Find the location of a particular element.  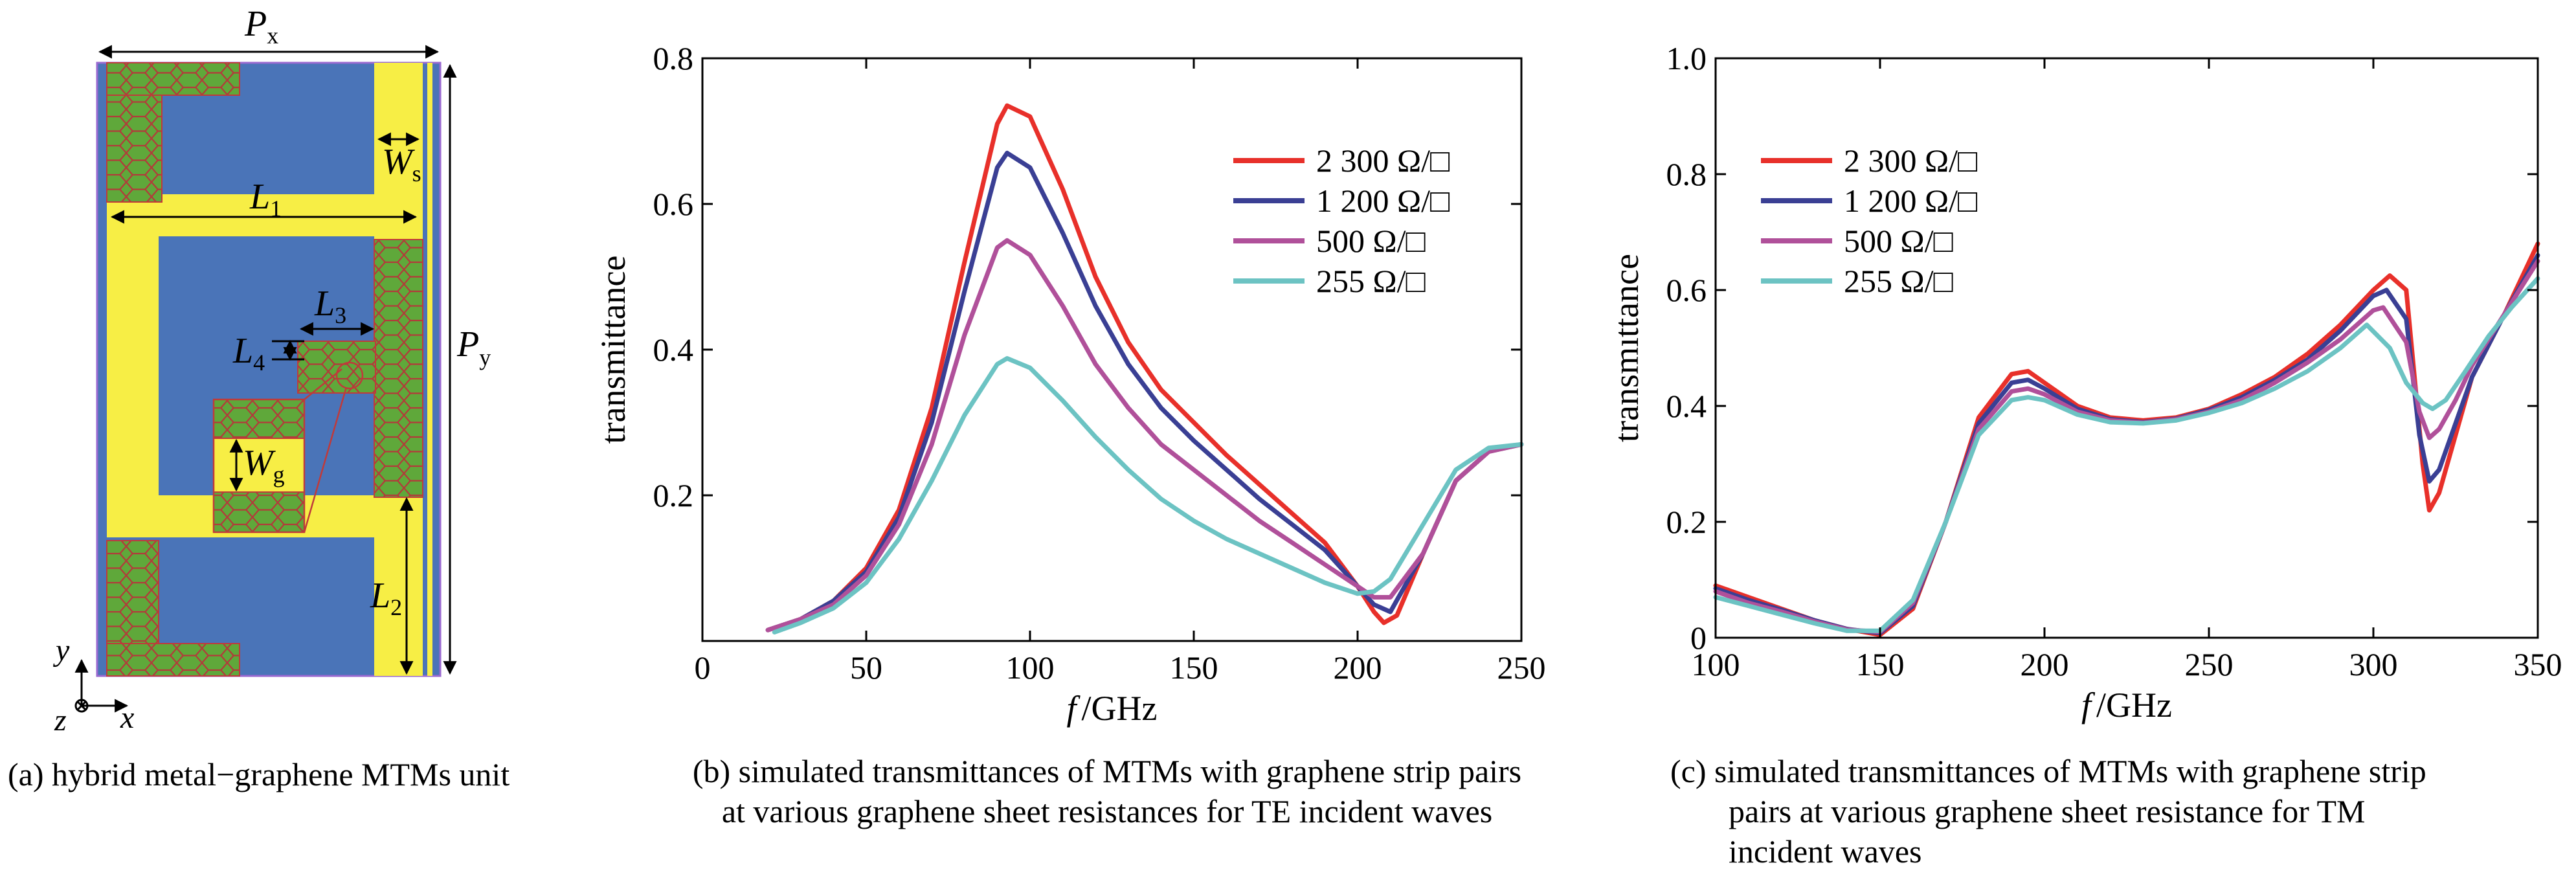

graphene-patches is located at coordinates (264, 369).